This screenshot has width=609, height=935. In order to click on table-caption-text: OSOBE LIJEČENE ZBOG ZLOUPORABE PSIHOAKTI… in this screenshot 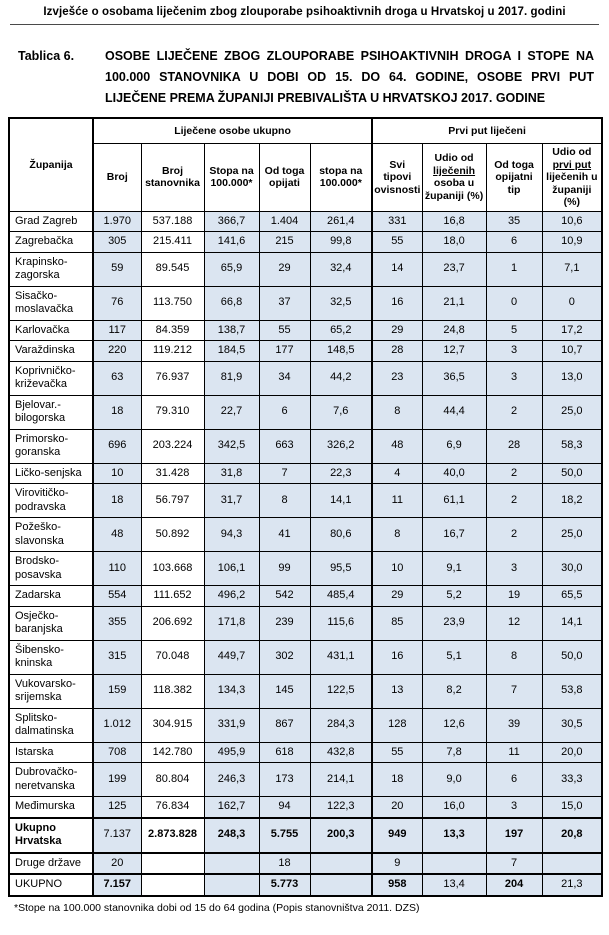, I will do `click(349, 77)`.